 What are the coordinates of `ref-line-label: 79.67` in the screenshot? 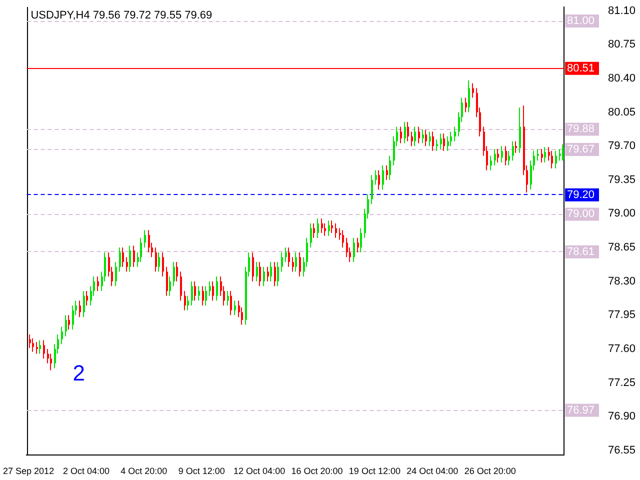 It's located at (581, 150).